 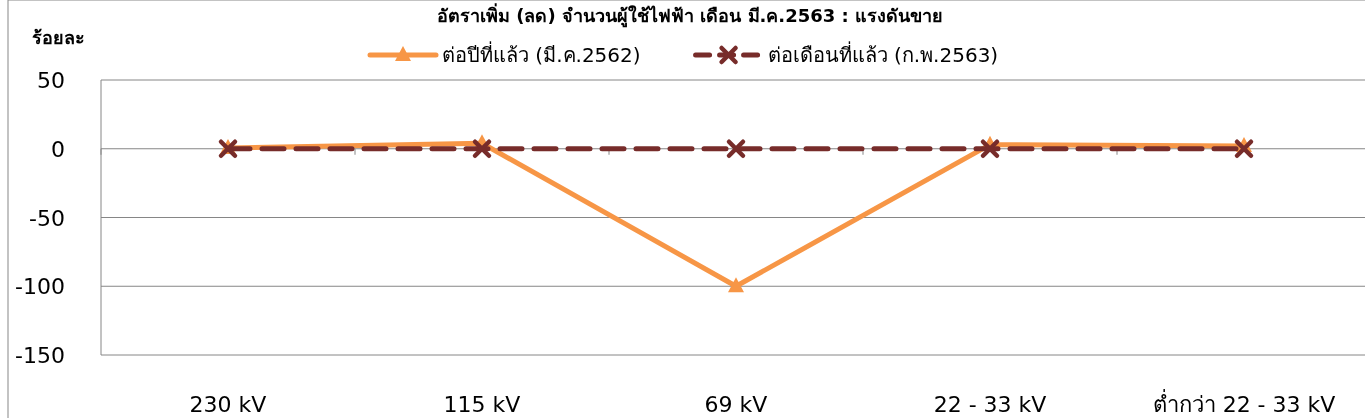 What do you see at coordinates (40, 355) in the screenshot?
I see `y-tick-label: -150` at bounding box center [40, 355].